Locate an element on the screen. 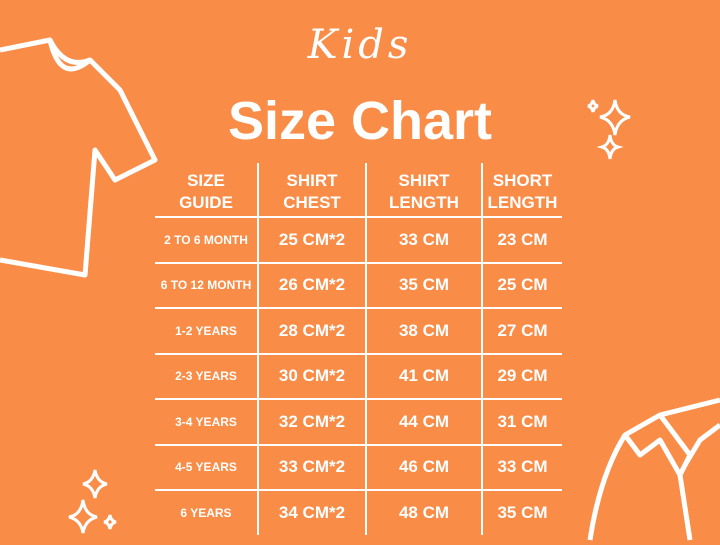 This screenshot has width=720, height=545. header-shirt-chest: SHIRT CHEST is located at coordinates (311, 190).